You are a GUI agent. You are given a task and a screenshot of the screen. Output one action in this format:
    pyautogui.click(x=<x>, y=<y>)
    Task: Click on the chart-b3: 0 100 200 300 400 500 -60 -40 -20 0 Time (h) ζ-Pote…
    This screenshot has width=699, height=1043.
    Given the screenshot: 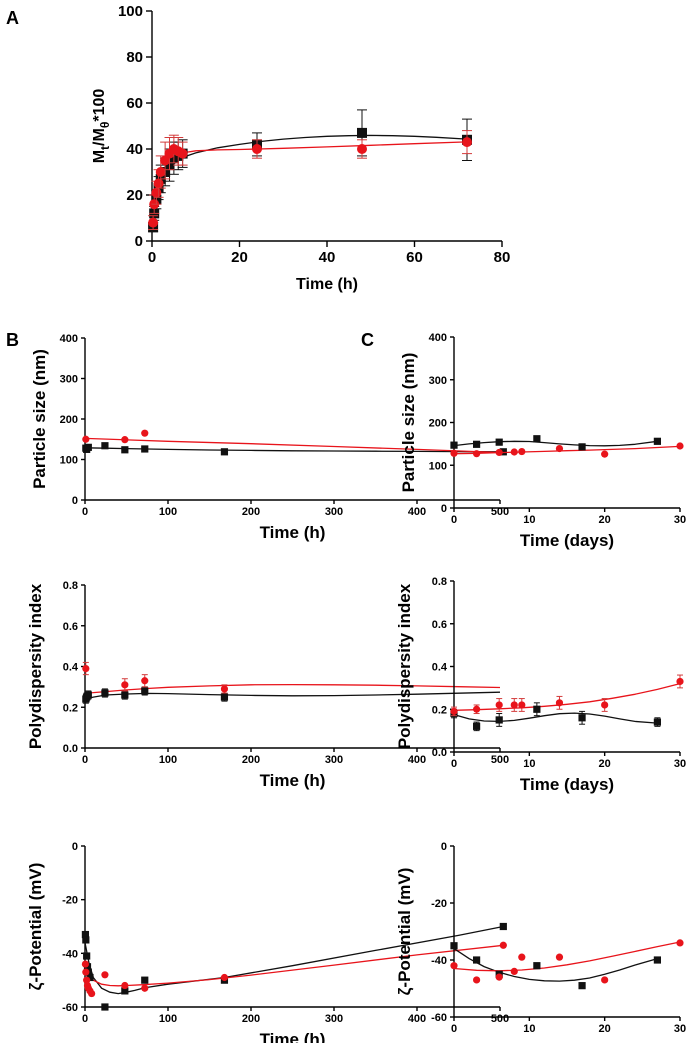 What is the action you would take?
    pyautogui.click(x=267, y=942)
    